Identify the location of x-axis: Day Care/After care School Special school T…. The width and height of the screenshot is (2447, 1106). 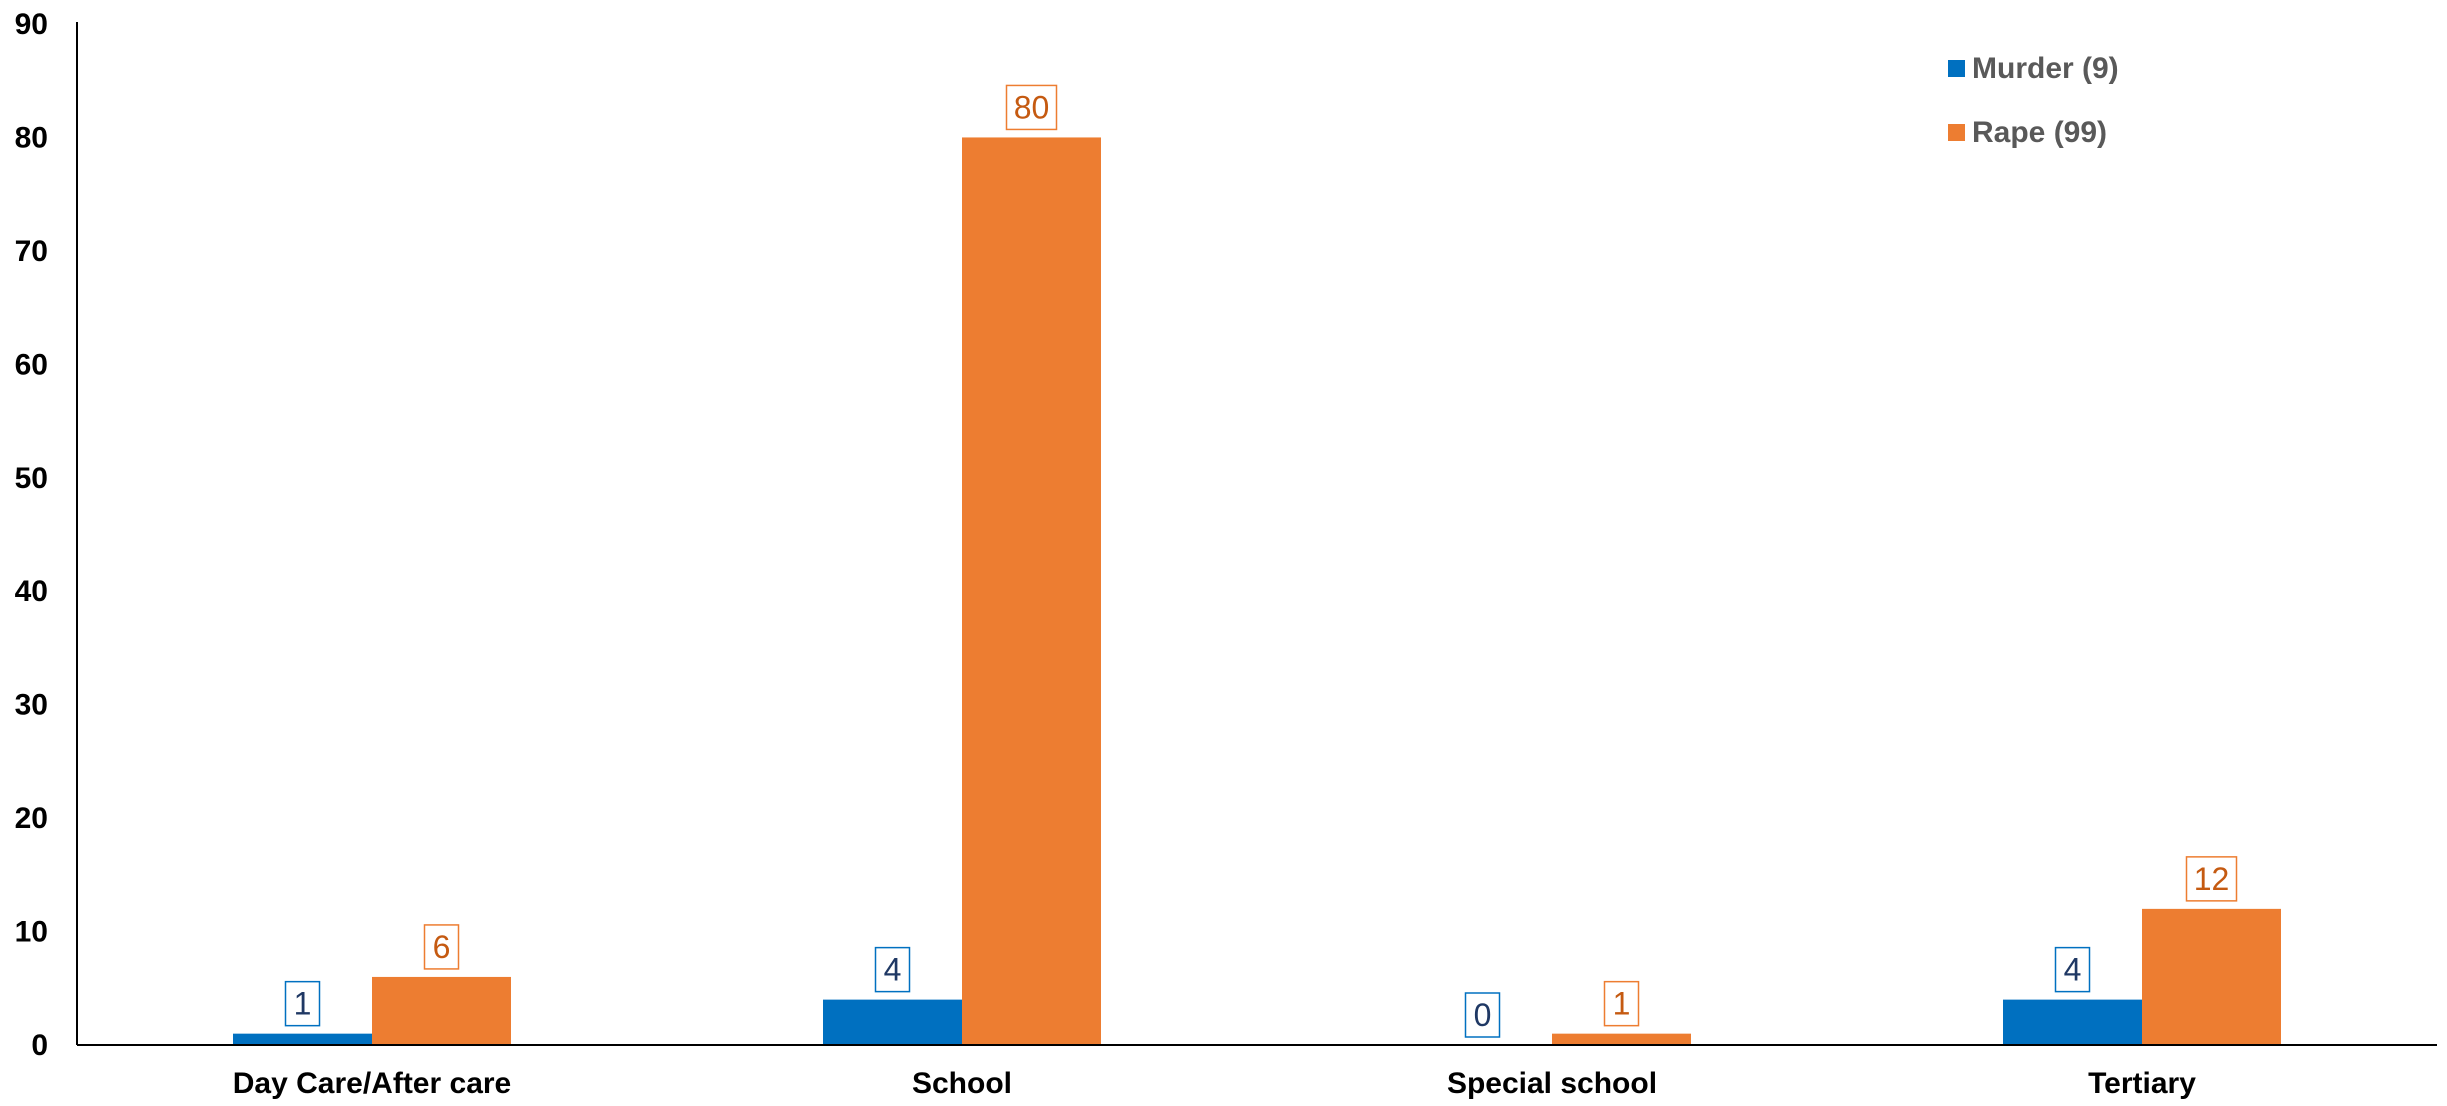
(1257, 1072).